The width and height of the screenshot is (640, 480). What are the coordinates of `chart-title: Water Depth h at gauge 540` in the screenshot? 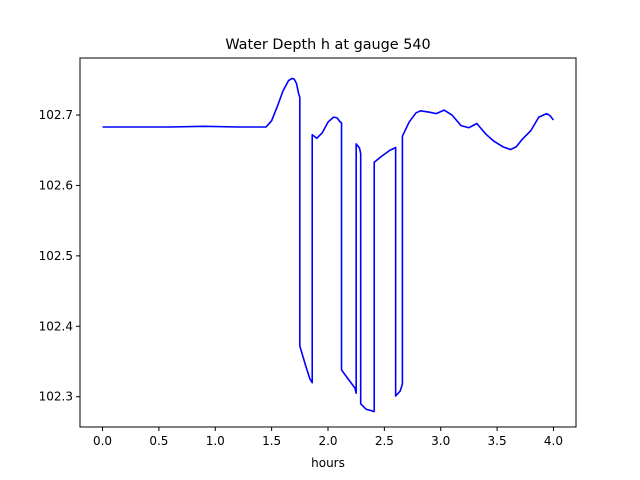 It's located at (327, 45).